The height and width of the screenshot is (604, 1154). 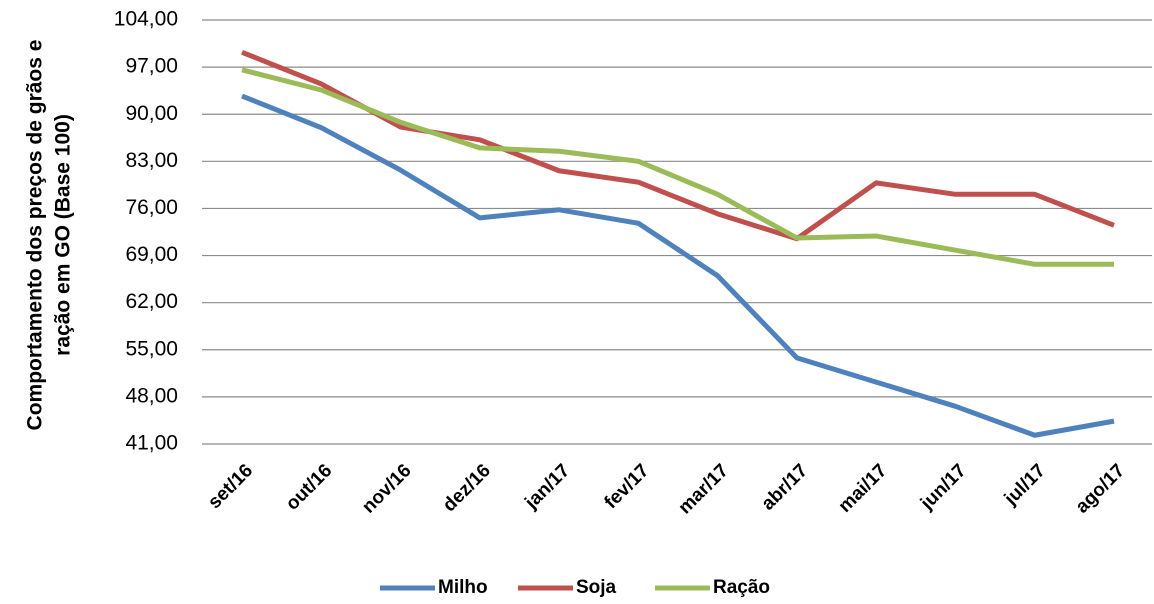 I want to click on y-tick-label: 41,00, so click(x=151, y=443).